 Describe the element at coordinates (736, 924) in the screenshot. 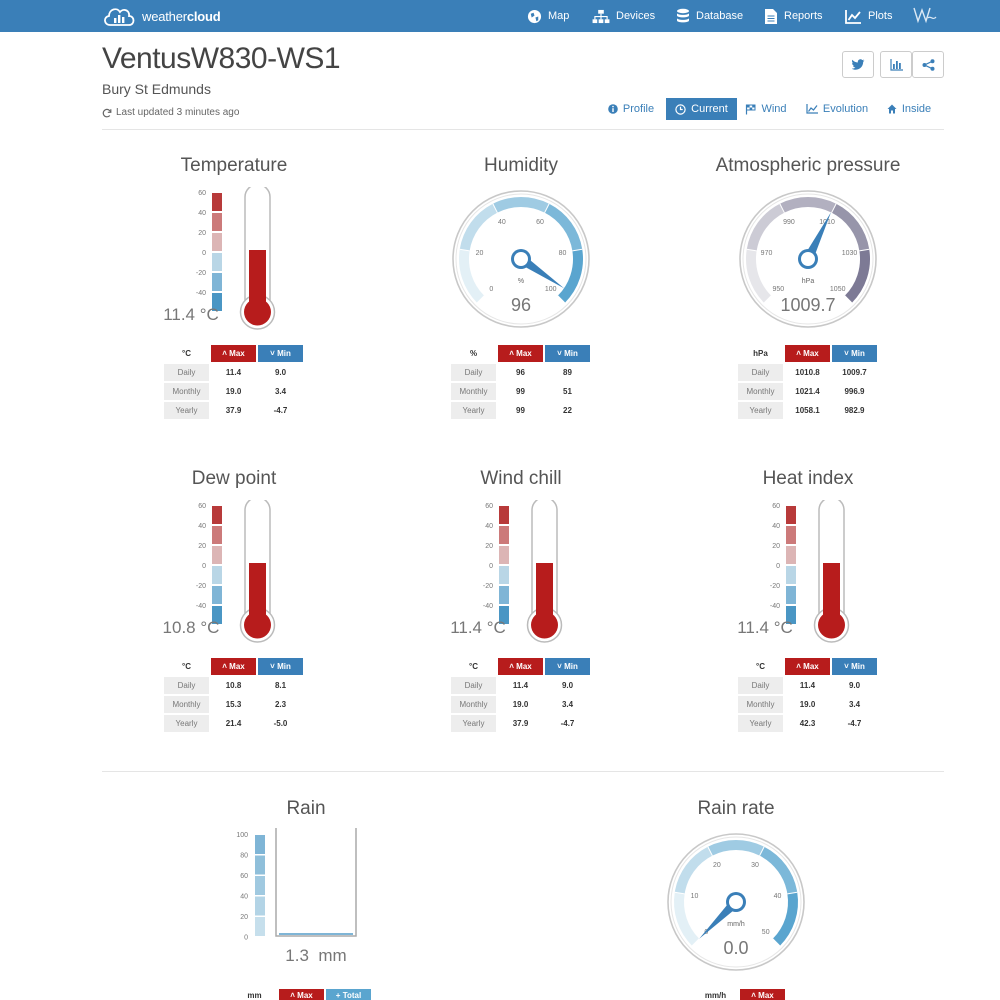

I see `rainrate-gauge-unit: mm/h` at that location.